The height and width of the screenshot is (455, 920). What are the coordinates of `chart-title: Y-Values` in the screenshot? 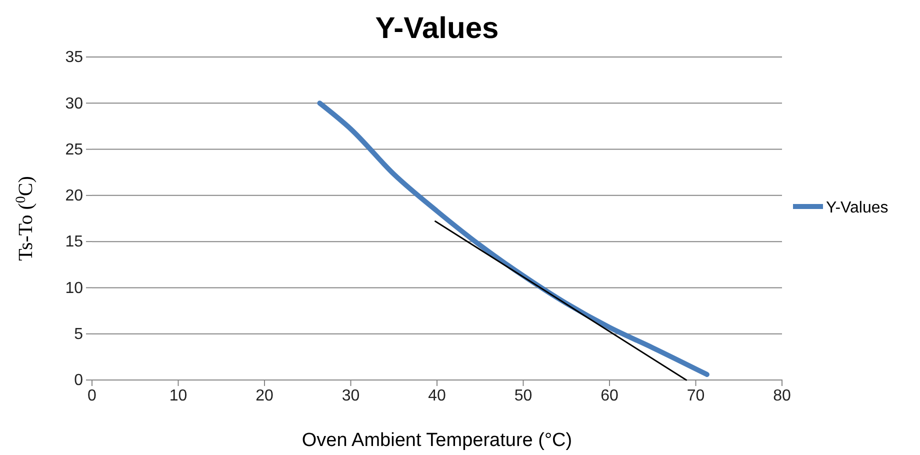 It's located at (437, 28).